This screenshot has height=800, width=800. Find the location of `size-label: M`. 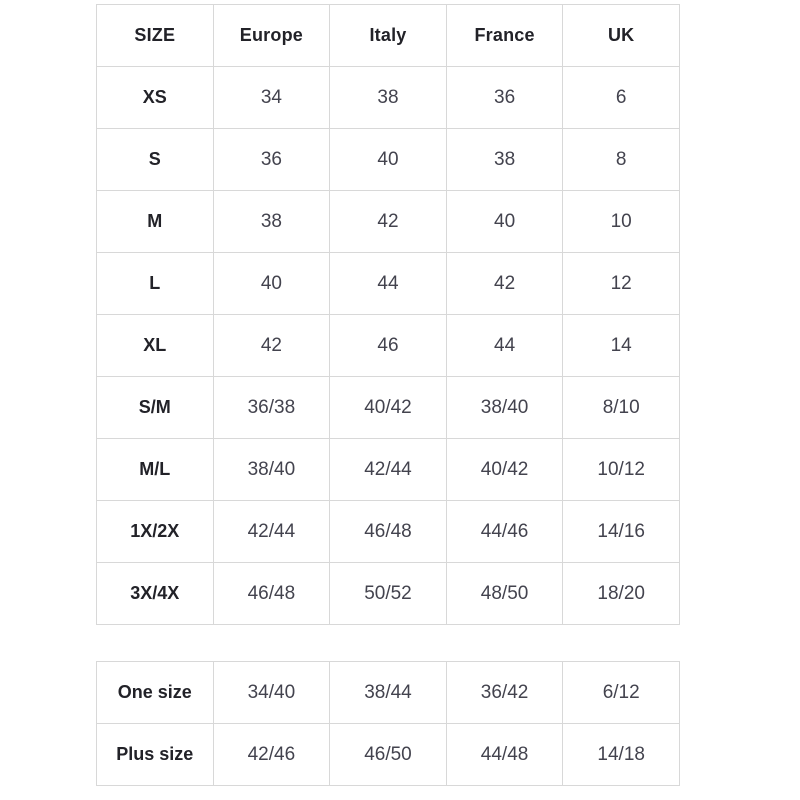

size-label: M is located at coordinates (155, 221).